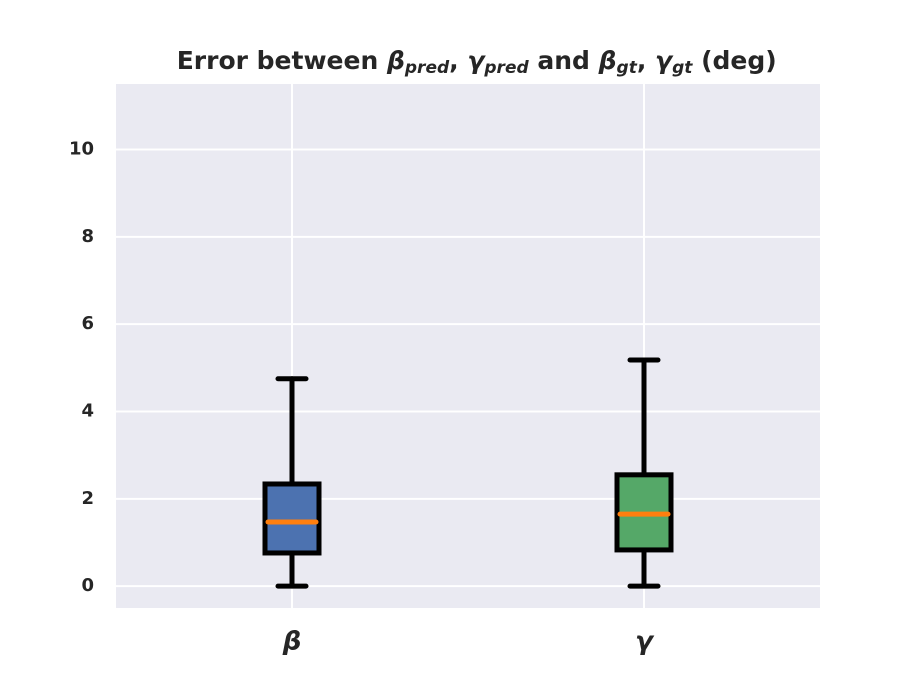 This screenshot has height=686, width=913. What do you see at coordinates (87, 411) in the screenshot?
I see `y-tick-label: 4` at bounding box center [87, 411].